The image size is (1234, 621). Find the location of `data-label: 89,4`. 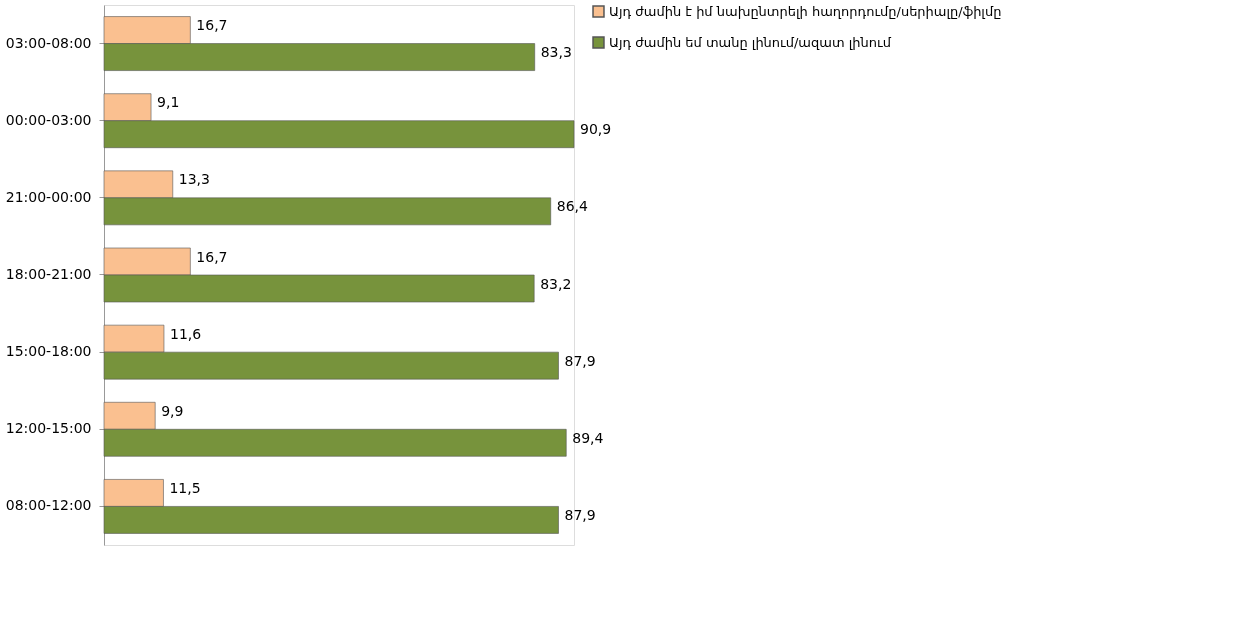

data-label: 89,4 is located at coordinates (588, 437).